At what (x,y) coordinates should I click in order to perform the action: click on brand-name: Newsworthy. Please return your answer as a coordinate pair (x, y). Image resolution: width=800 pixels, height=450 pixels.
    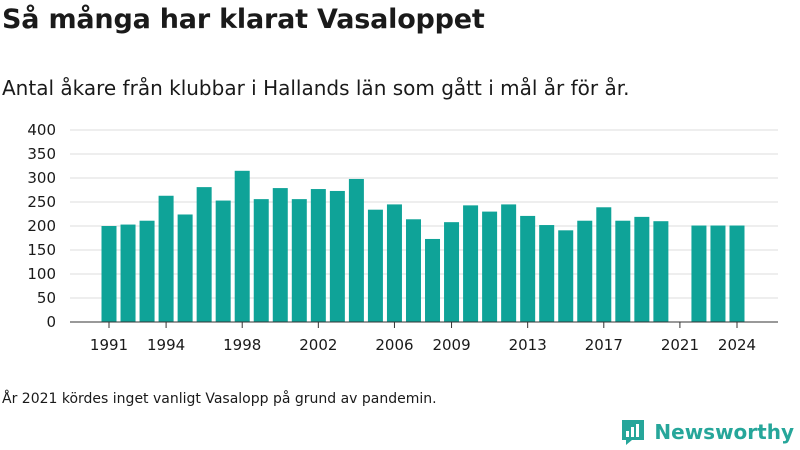
    Looking at the image, I should click on (724, 432).